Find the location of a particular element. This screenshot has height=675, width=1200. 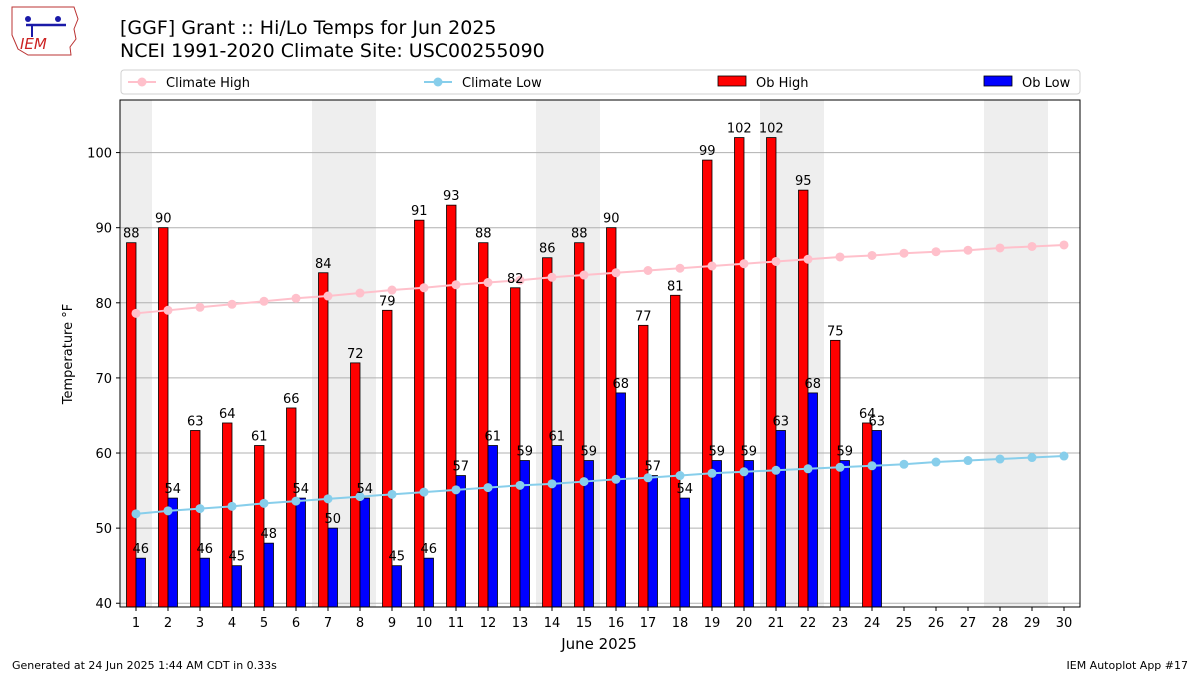

legend-label-ob-low: Ob Low is located at coordinates (1046, 83).